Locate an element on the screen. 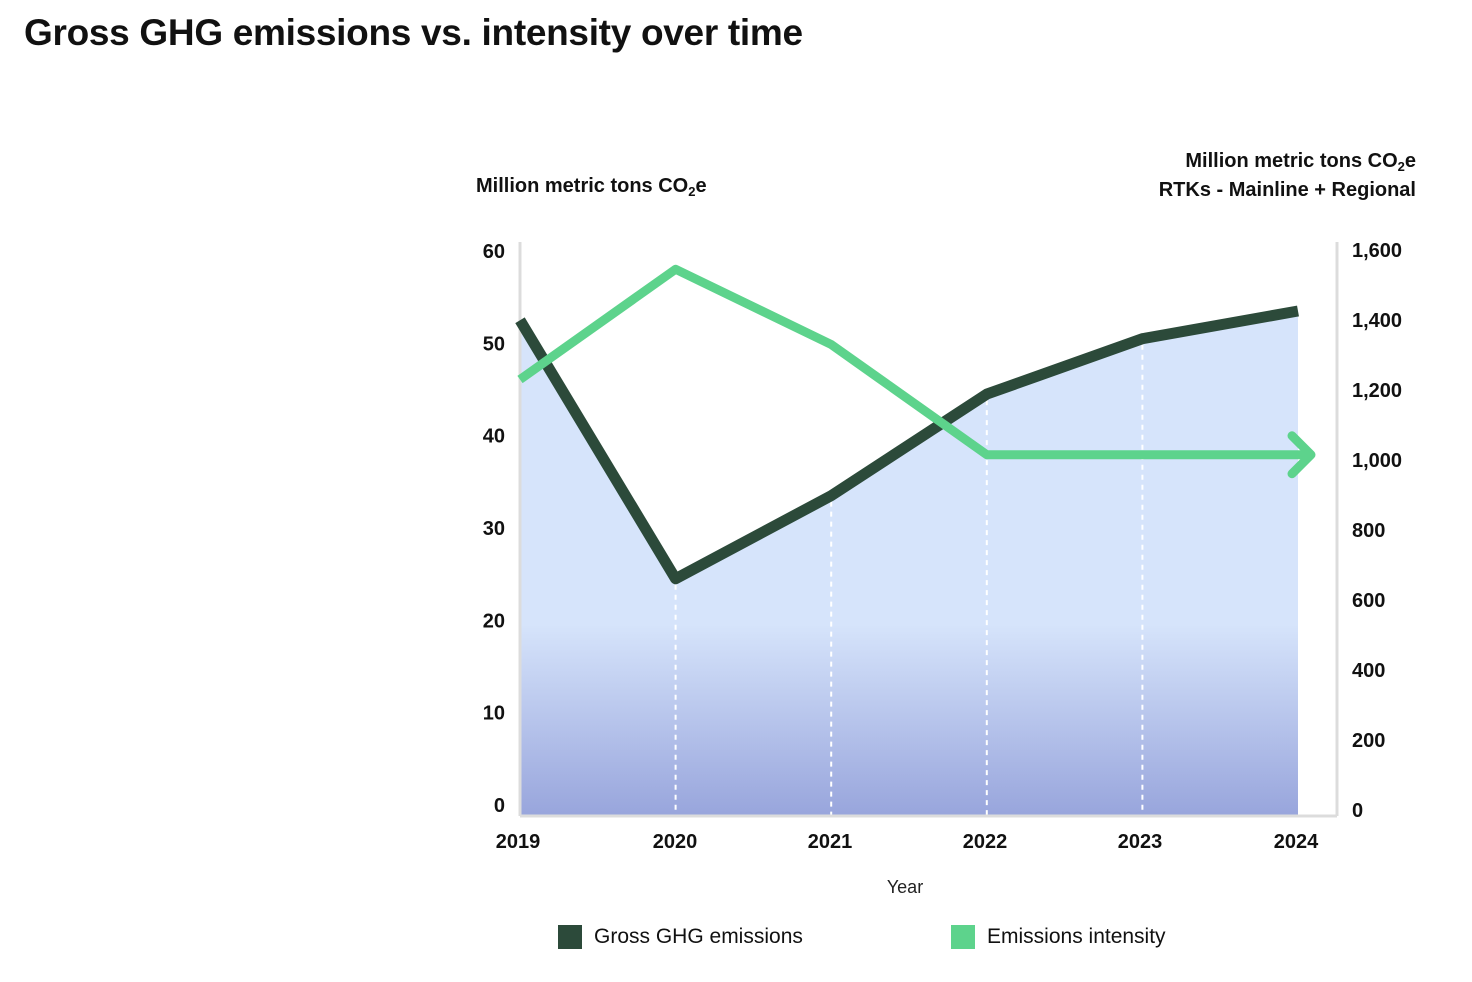 The image size is (1472, 982). y-right-tick-label: 800 is located at coordinates (1368, 531).